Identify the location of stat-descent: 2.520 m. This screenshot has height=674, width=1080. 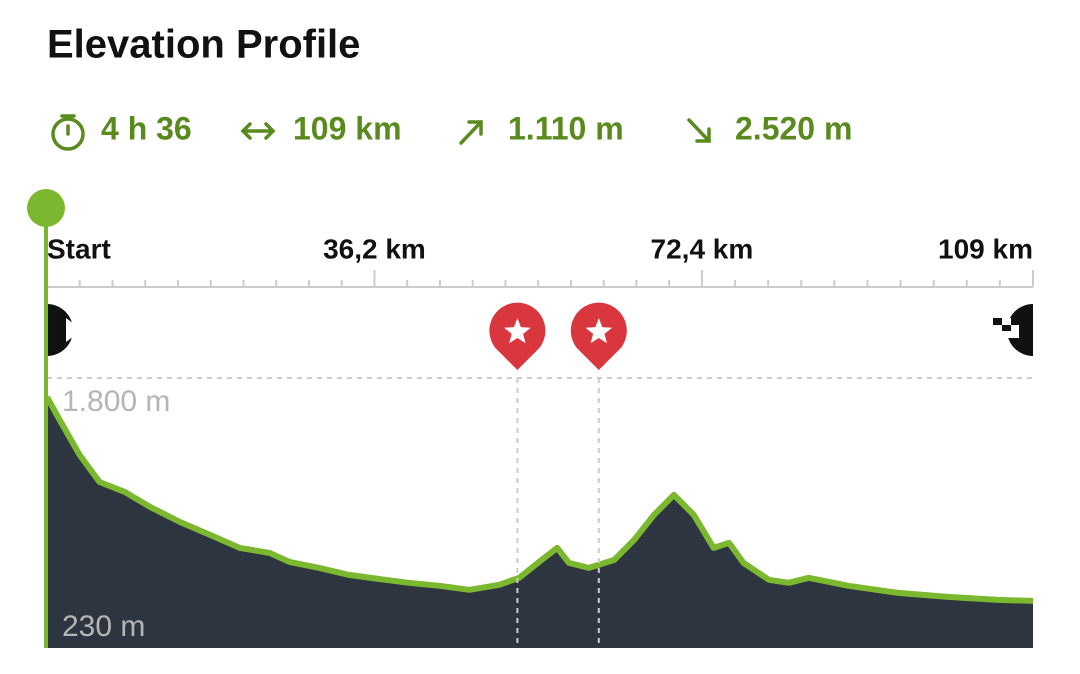
(793, 128).